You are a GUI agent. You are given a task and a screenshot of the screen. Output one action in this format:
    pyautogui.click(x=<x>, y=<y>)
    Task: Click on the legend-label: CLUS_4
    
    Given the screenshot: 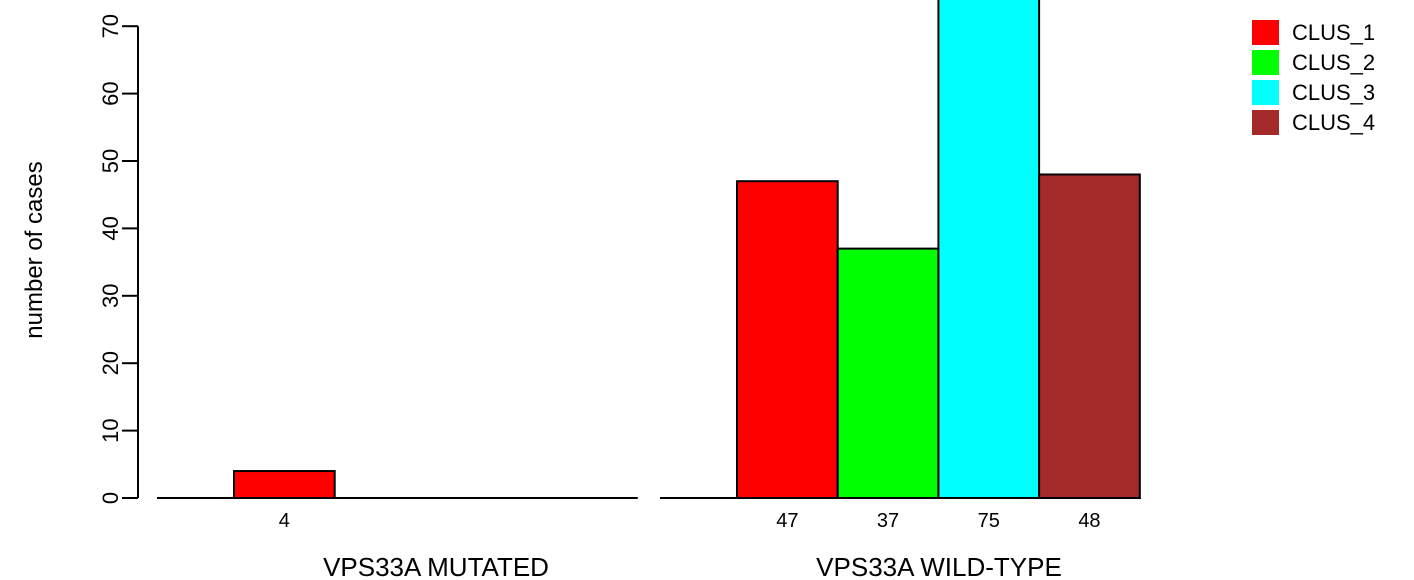 What is the action you would take?
    pyautogui.click(x=1333, y=122)
    